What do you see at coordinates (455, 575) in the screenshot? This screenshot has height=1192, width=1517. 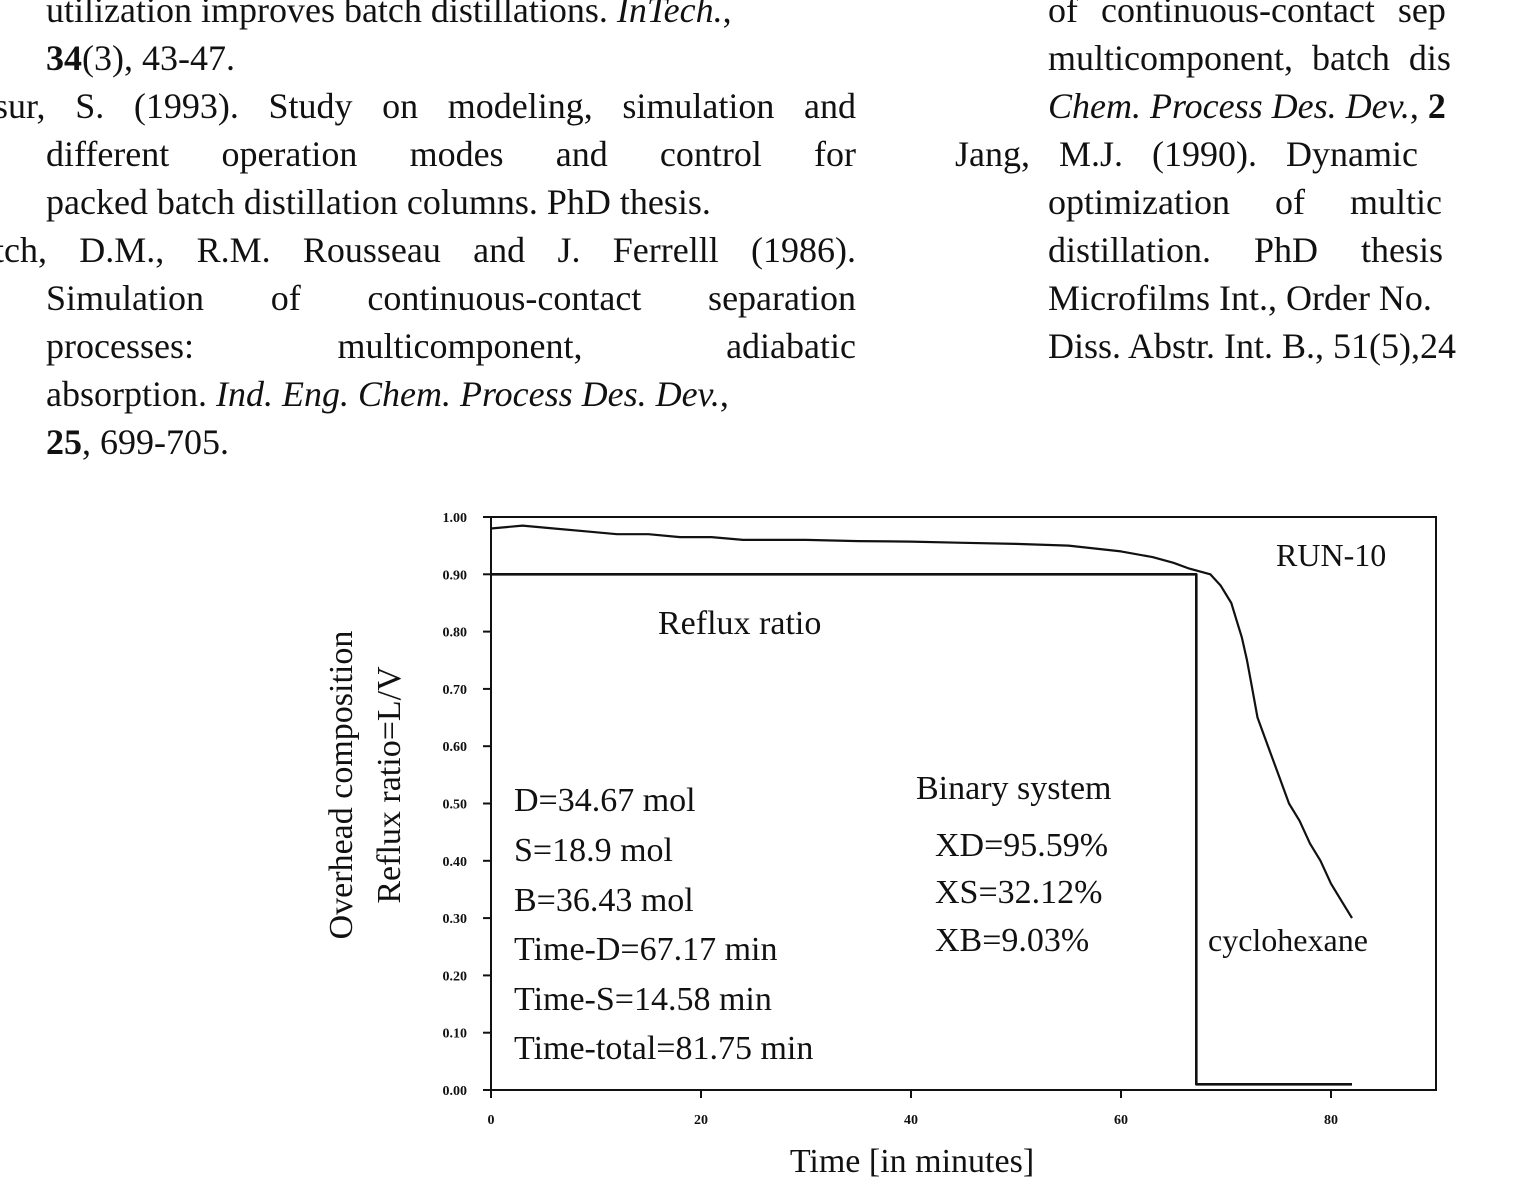 I see `y-tick-label: 0.90` at bounding box center [455, 575].